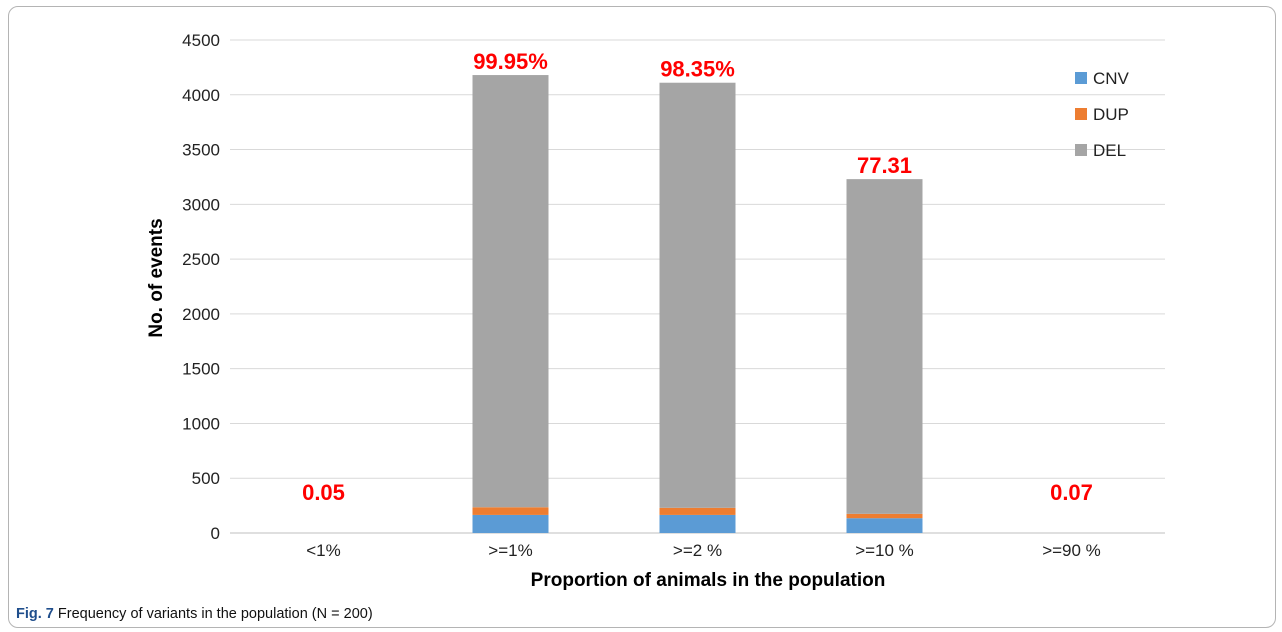  I want to click on legend-label-cnv: CNV, so click(1111, 78).